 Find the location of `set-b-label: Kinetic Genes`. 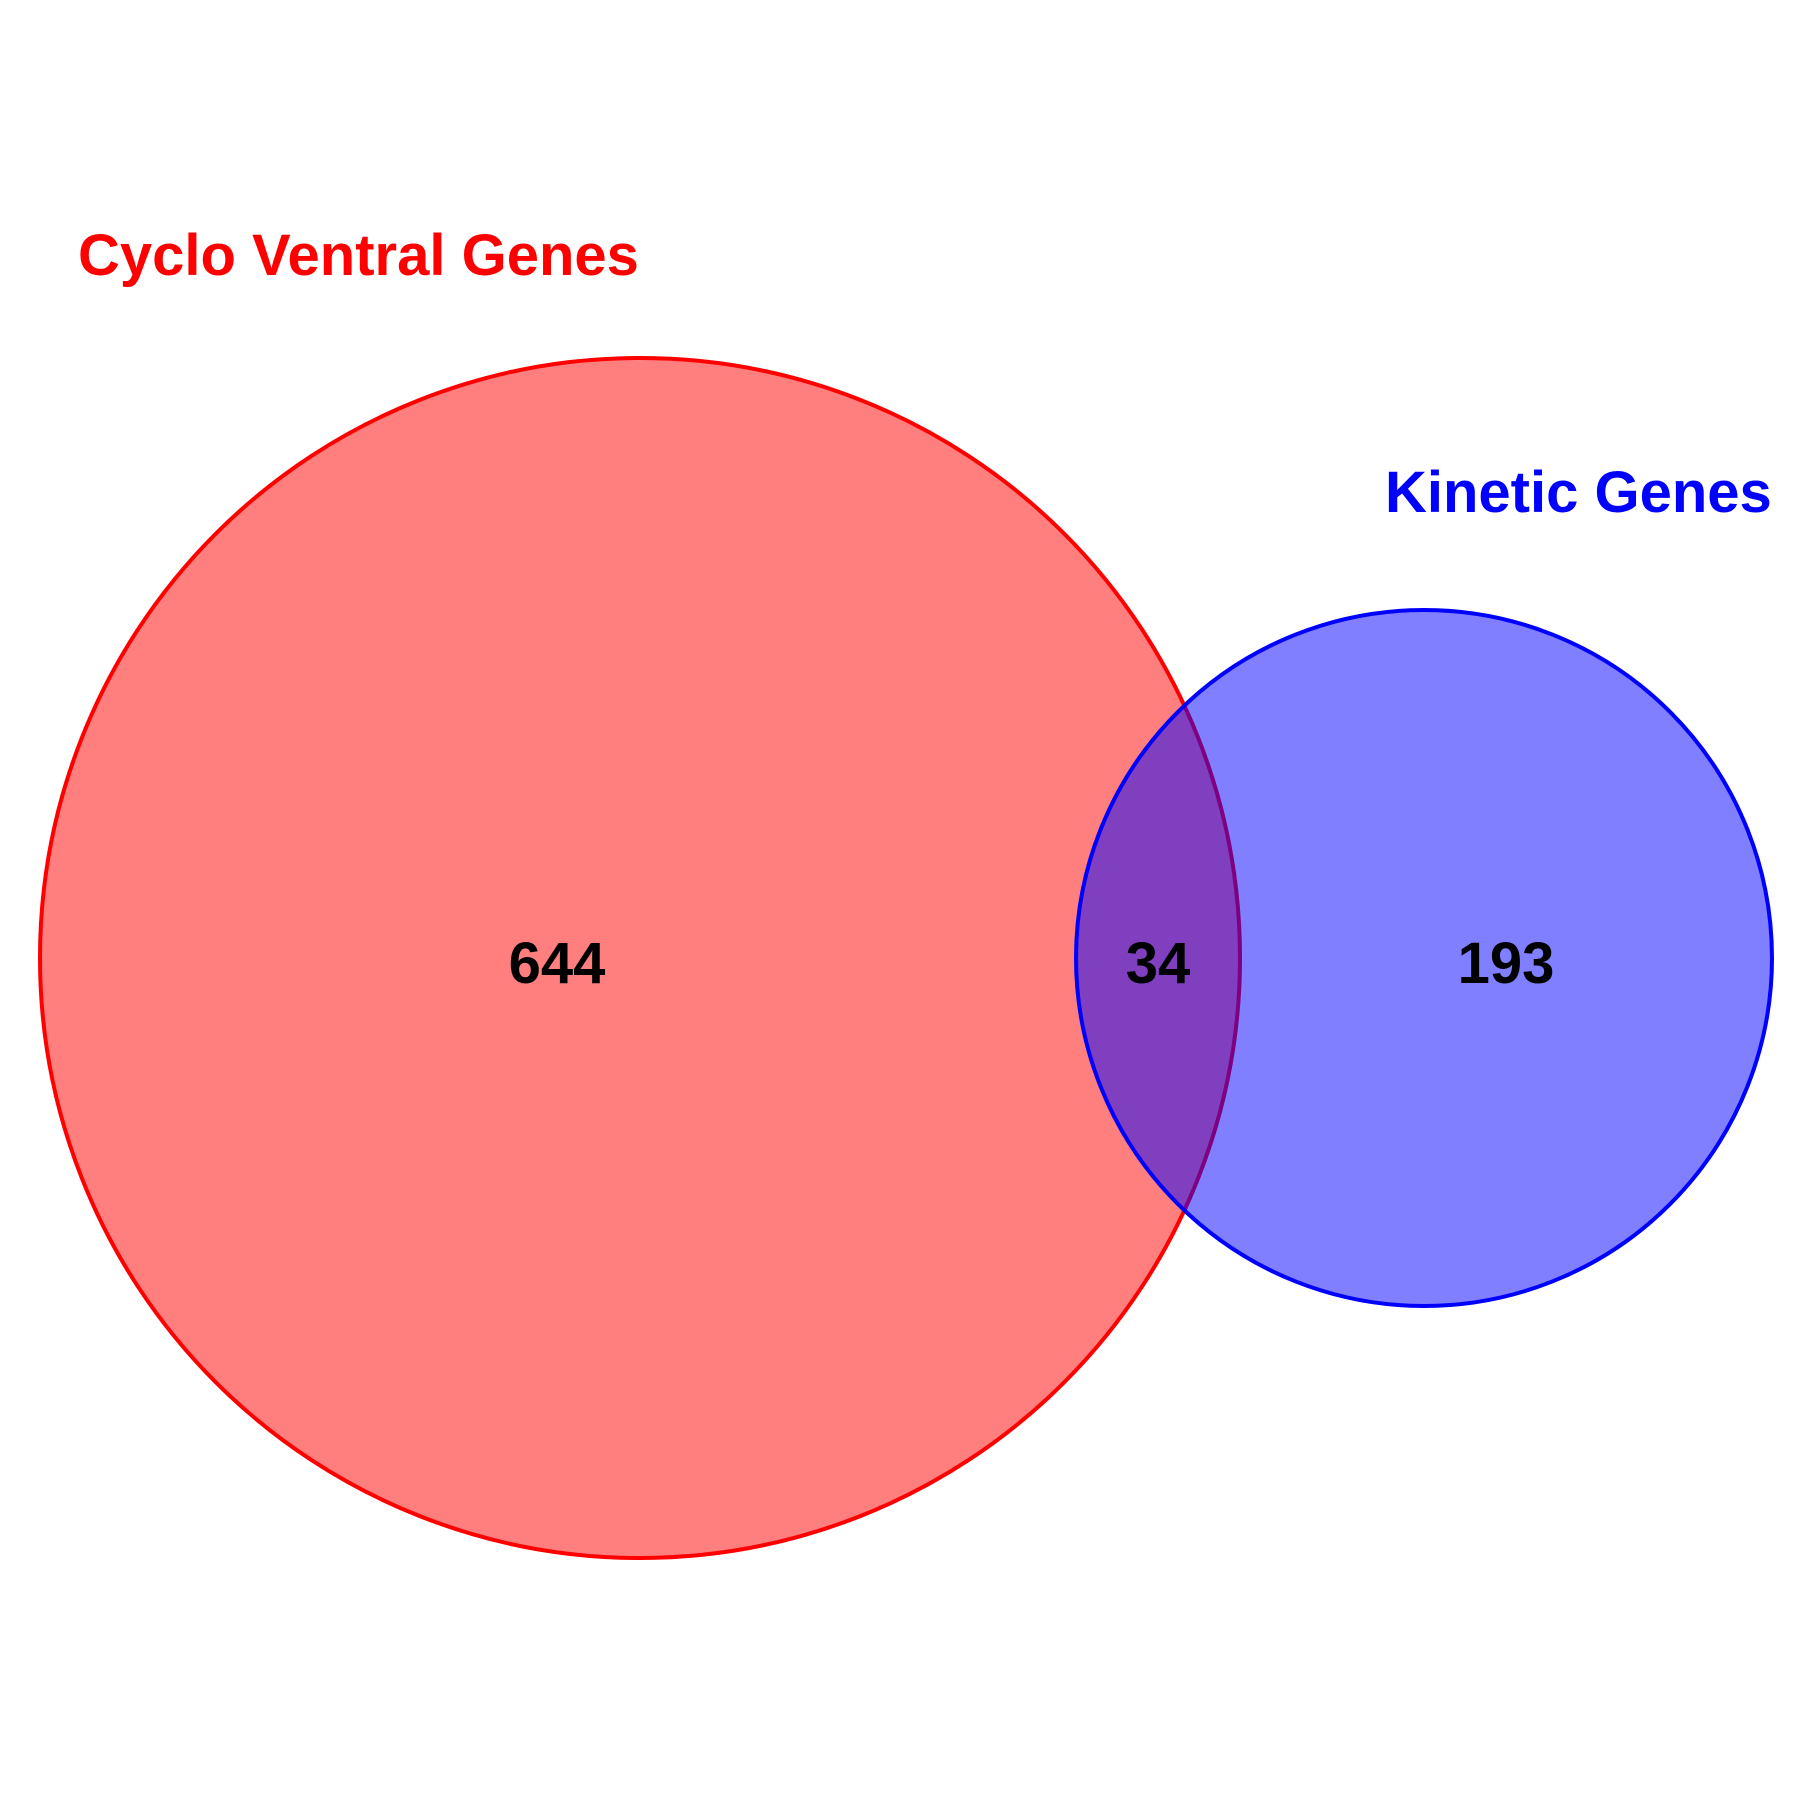

set-b-label: Kinetic Genes is located at coordinates (1578, 492).